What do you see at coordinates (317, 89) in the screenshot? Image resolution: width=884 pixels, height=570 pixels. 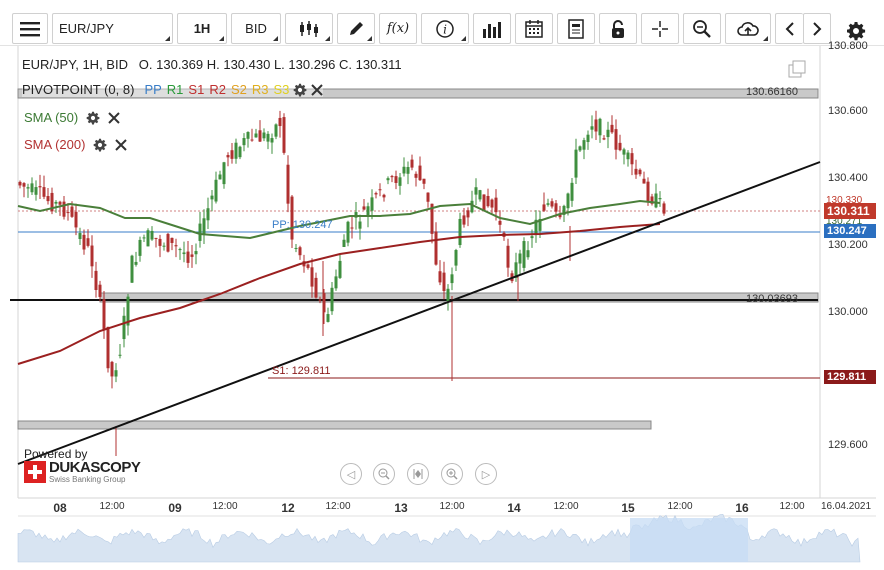 I see `pivot-close-icon` at bounding box center [317, 89].